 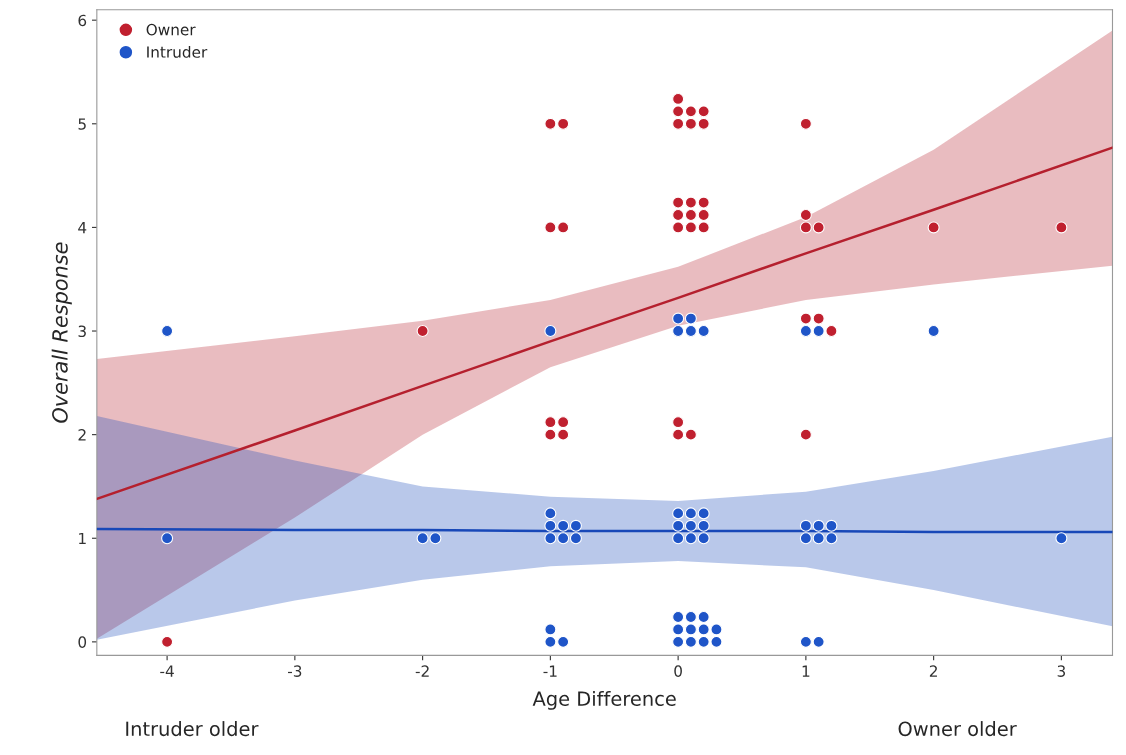 What do you see at coordinates (167, 671) in the screenshot?
I see `x-tick-label: -4` at bounding box center [167, 671].